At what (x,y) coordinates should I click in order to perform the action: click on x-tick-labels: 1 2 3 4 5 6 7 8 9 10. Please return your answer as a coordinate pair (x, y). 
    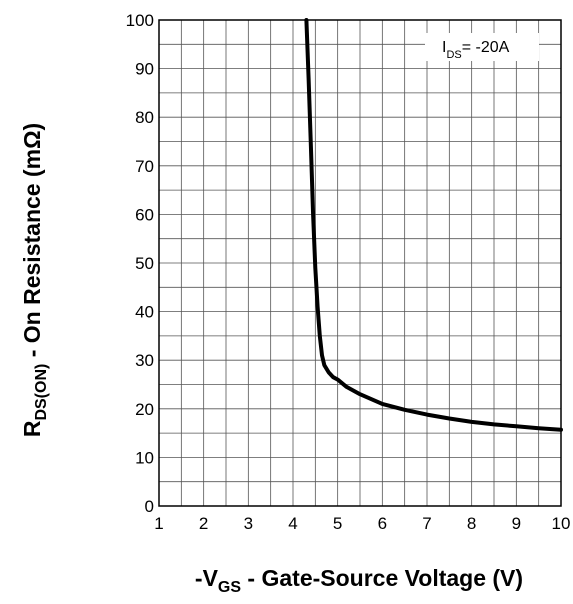
    Looking at the image, I should click on (362, 523).